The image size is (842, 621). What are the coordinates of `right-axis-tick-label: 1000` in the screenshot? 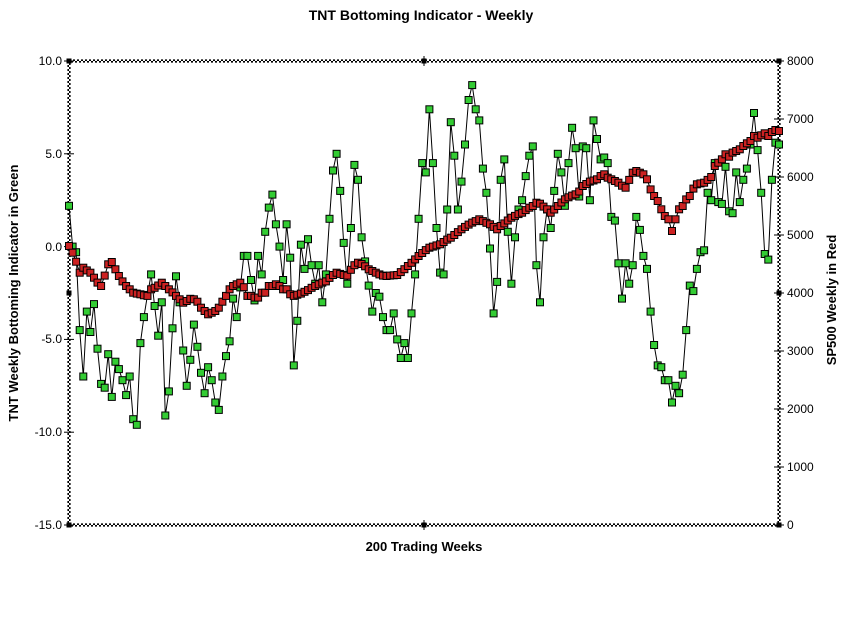 It's located at (800, 467).